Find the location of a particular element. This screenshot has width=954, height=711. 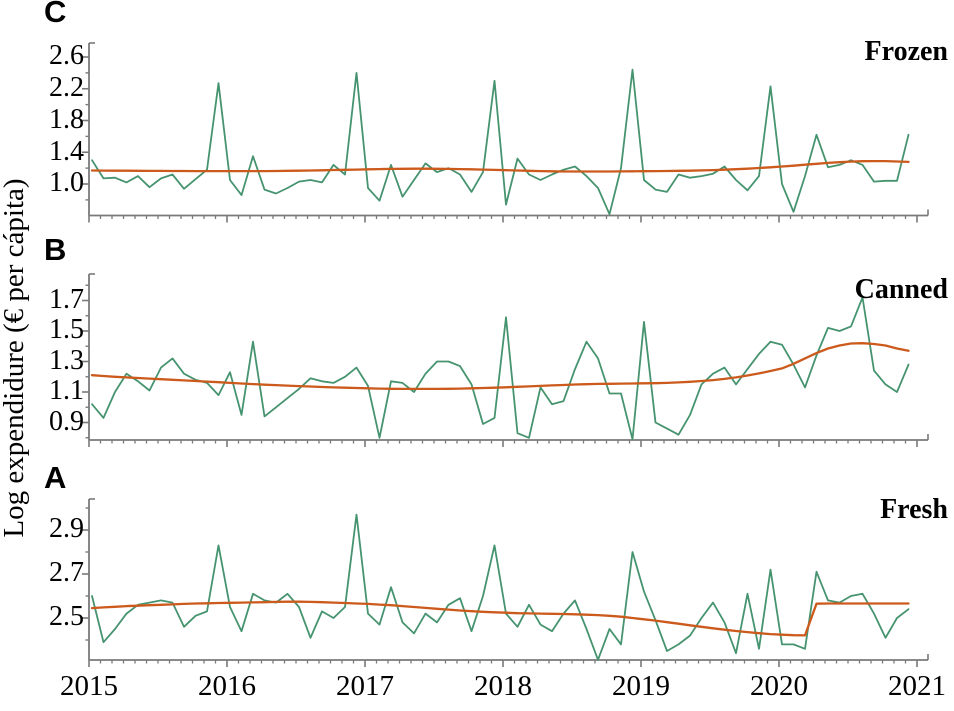

panel-a-ytick-label: 2.7 is located at coordinates (66, 572).